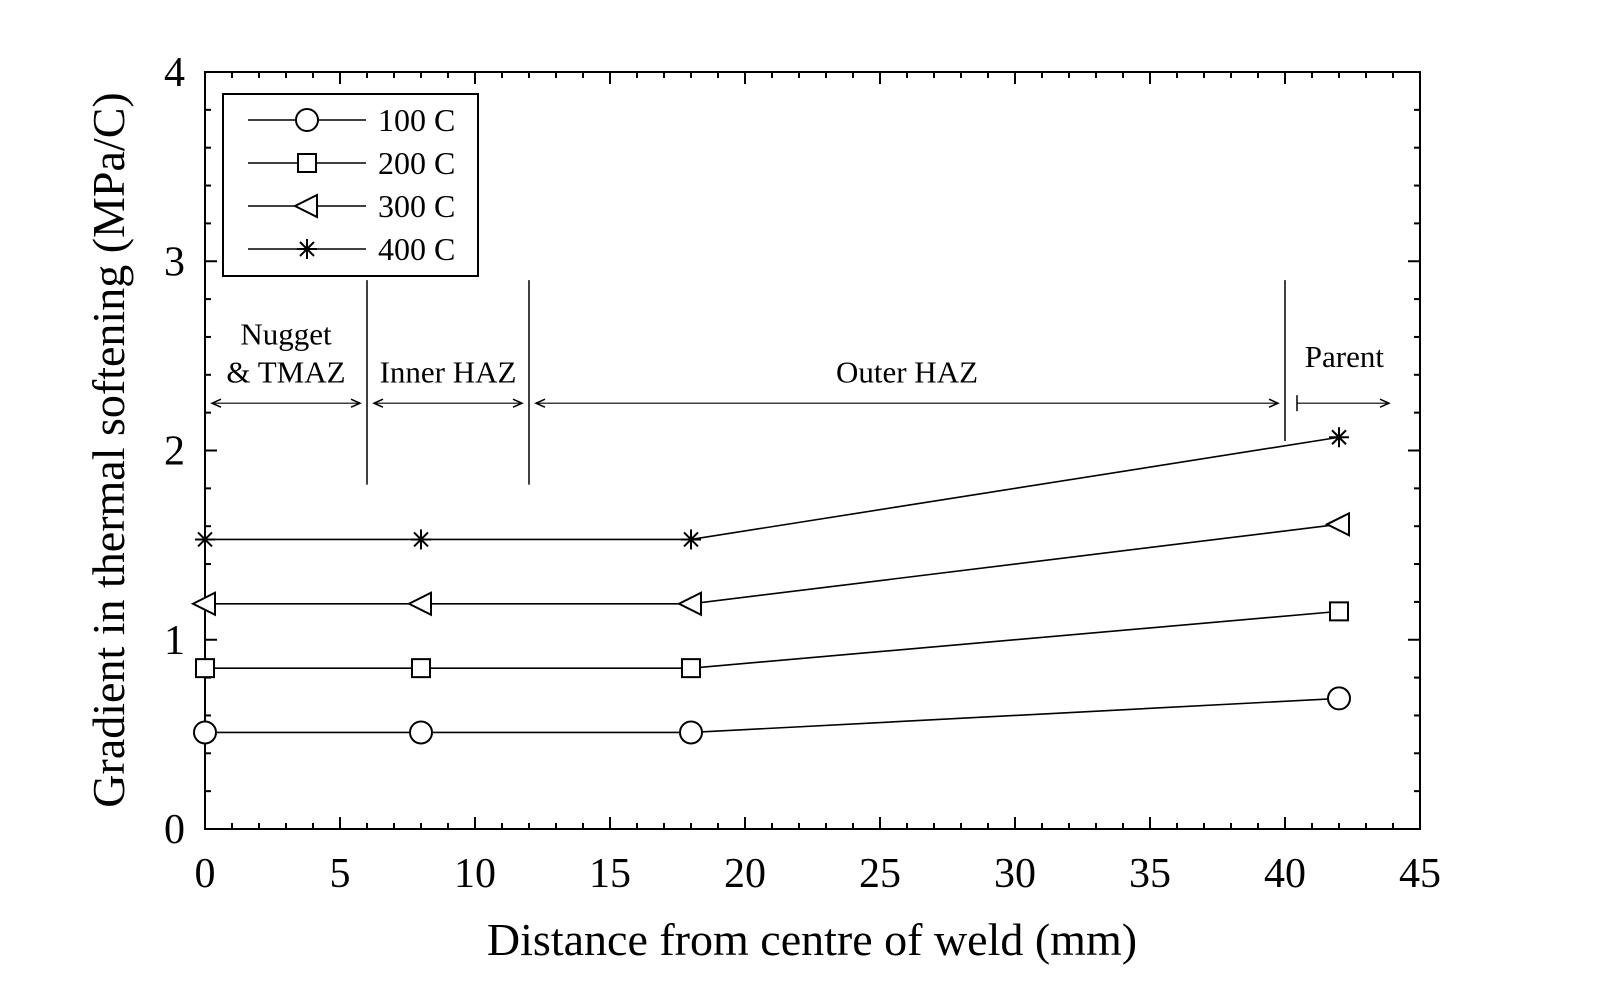 The image size is (1598, 993). I want to click on legend-item: 400 C, so click(351, 249).